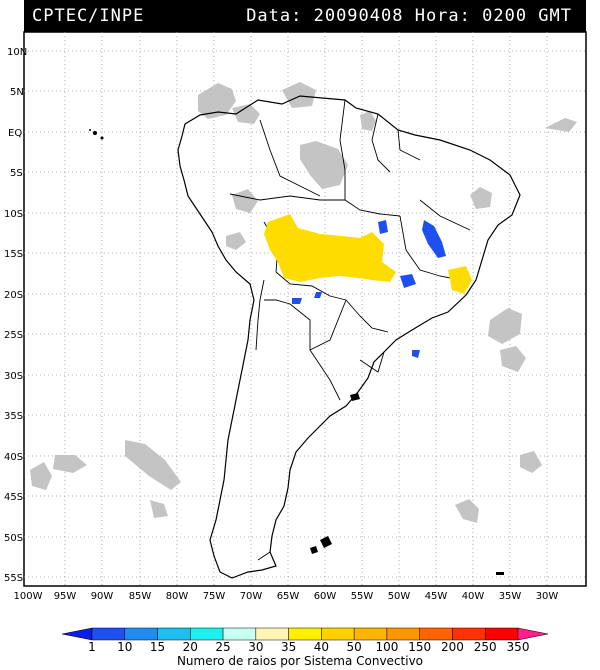  What do you see at coordinates (485, 647) in the screenshot?
I see `legend-value-label: 250` at bounding box center [485, 647].